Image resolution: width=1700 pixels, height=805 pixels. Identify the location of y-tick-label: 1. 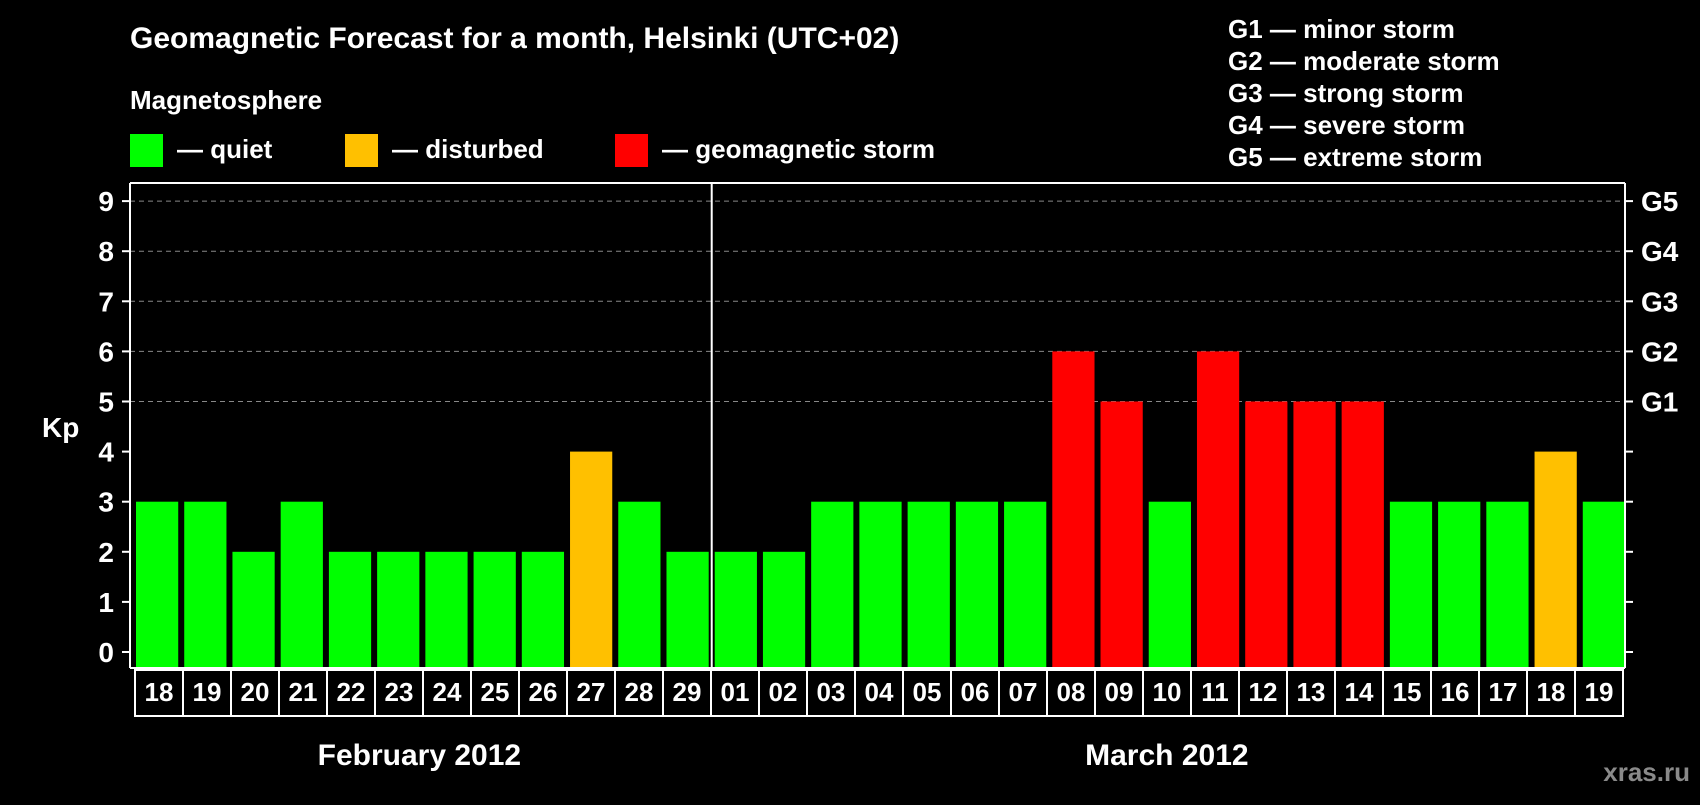
(106, 602).